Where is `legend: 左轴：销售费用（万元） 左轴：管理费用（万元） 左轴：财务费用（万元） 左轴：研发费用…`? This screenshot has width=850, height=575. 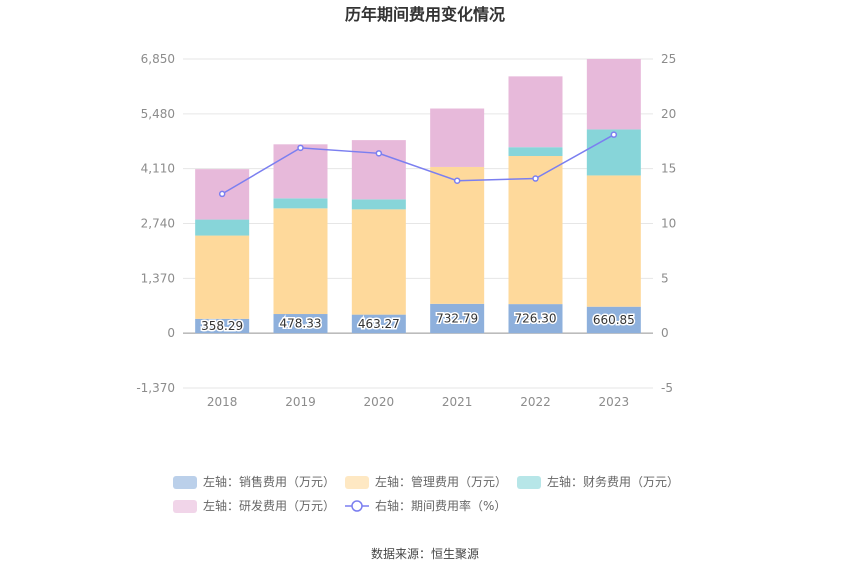 legend: 左轴：销售费用（万元） 左轴：管理费用（万元） 左轴：财务费用（万元） 左轴：研发费用… is located at coordinates (426, 493).